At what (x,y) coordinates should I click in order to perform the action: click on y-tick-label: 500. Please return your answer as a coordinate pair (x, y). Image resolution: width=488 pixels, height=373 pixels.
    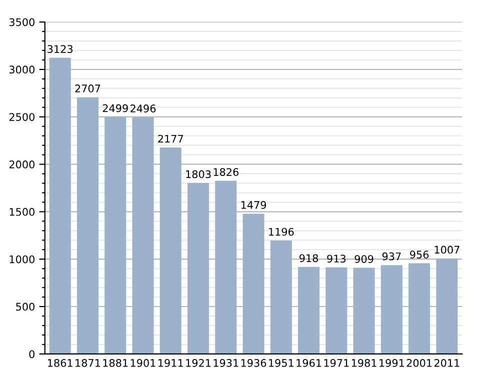
    Looking at the image, I should click on (25, 306).